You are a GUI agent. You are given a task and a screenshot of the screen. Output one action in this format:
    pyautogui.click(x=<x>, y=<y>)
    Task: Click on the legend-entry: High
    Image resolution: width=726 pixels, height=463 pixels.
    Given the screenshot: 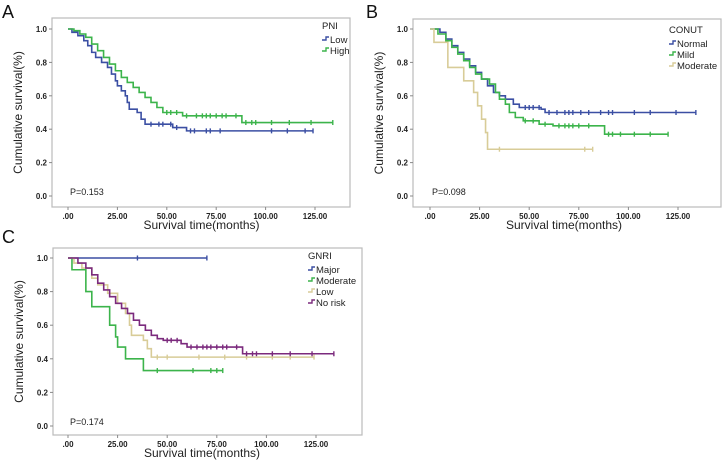 What is the action you would take?
    pyautogui.click(x=340, y=51)
    